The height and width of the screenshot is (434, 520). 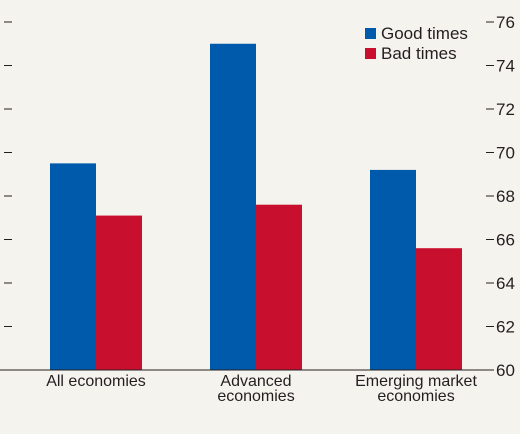 What do you see at coordinates (255, 381) in the screenshot?
I see `category-label: Advanced` at bounding box center [255, 381].